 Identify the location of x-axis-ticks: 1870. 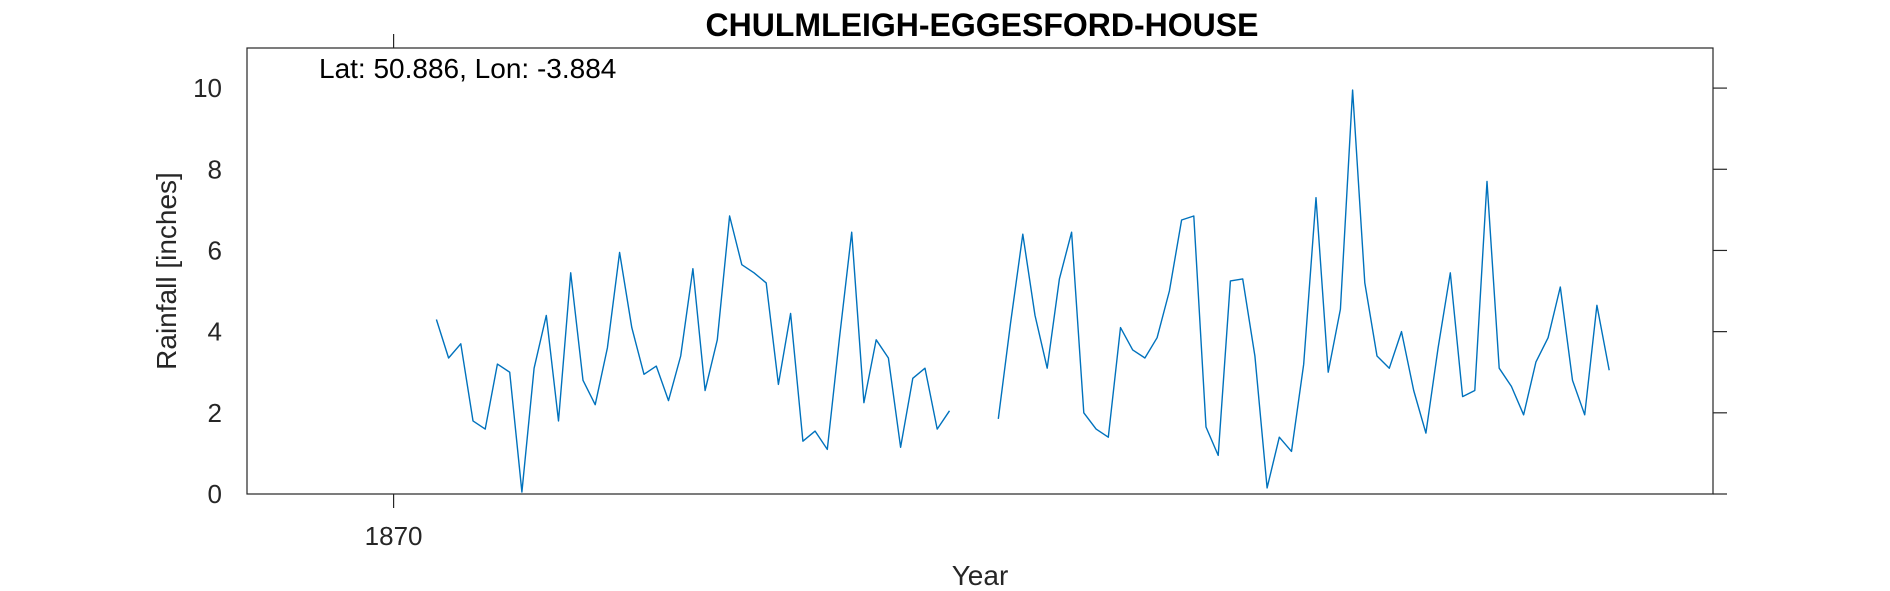
(394, 292).